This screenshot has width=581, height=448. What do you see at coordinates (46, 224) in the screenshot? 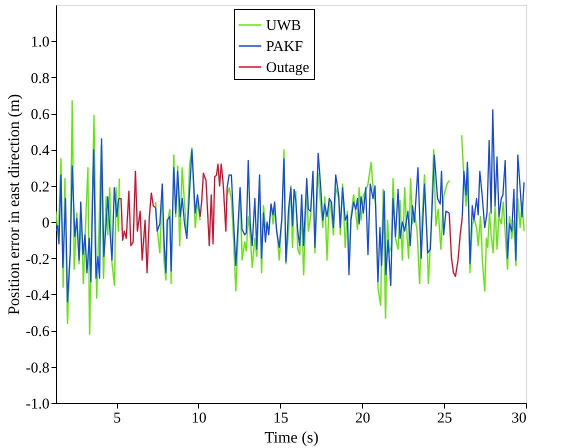
I see `y-tick-label: 0` at bounding box center [46, 224].